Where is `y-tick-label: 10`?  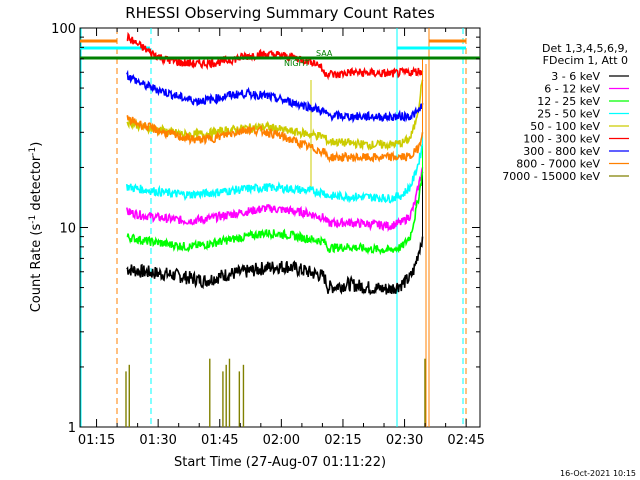 y-tick-label: 10 is located at coordinates (67, 229).